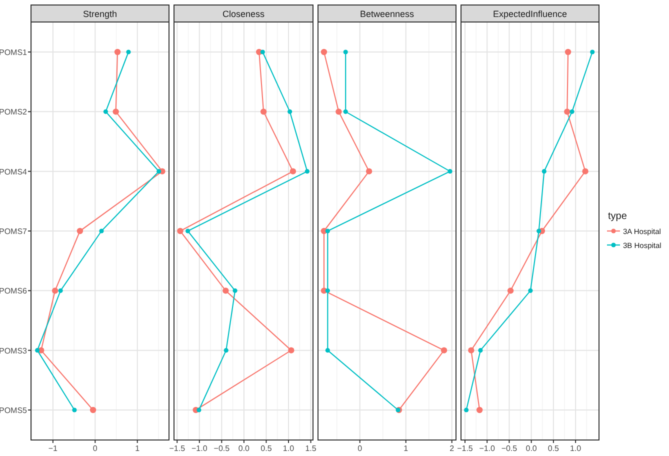  Describe the element at coordinates (53, 448) in the screenshot. I see `x-tick-label: −1` at that location.